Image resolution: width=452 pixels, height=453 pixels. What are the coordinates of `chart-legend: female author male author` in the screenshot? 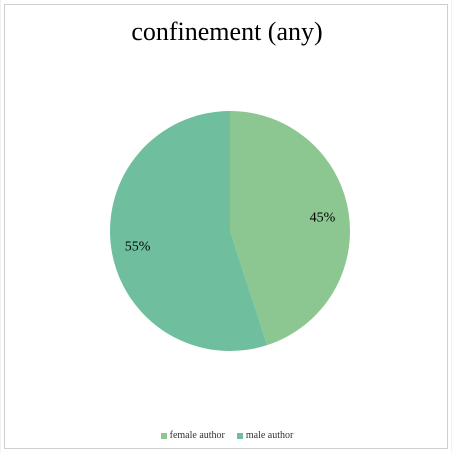 It's located at (227, 435).